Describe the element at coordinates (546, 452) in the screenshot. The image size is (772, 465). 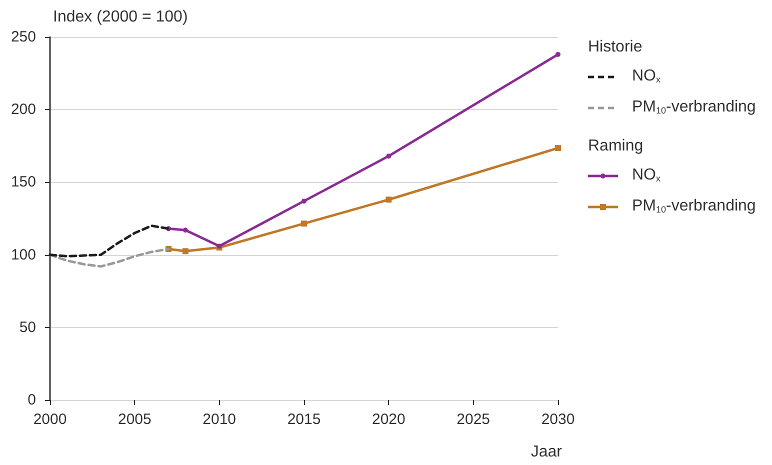
I see `x-axis-title: Jaar` at that location.